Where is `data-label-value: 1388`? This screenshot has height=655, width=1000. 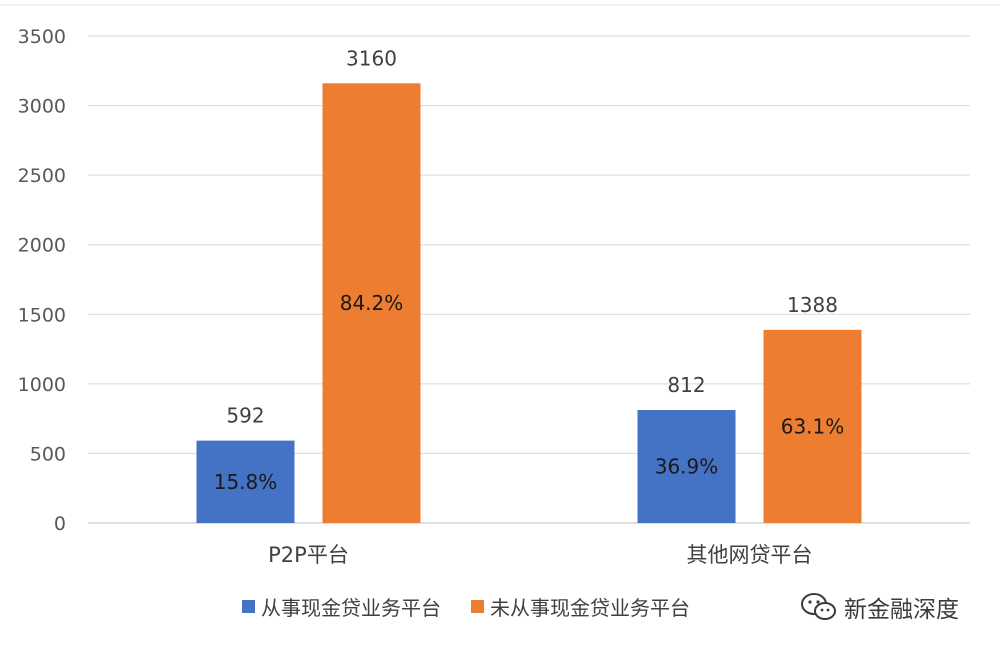 data-label-value: 1388 is located at coordinates (812, 305).